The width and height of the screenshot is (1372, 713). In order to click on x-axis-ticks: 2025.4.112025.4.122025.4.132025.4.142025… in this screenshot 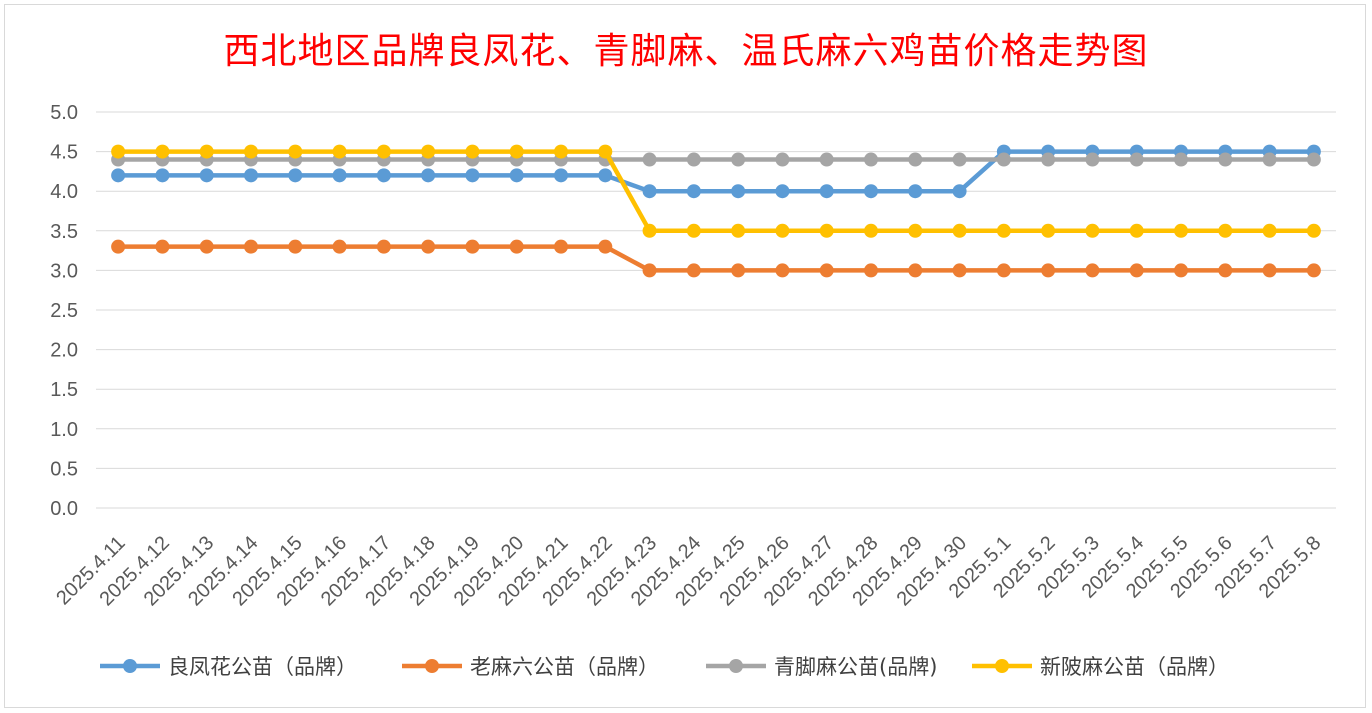, I will do `click(688, 571)`.